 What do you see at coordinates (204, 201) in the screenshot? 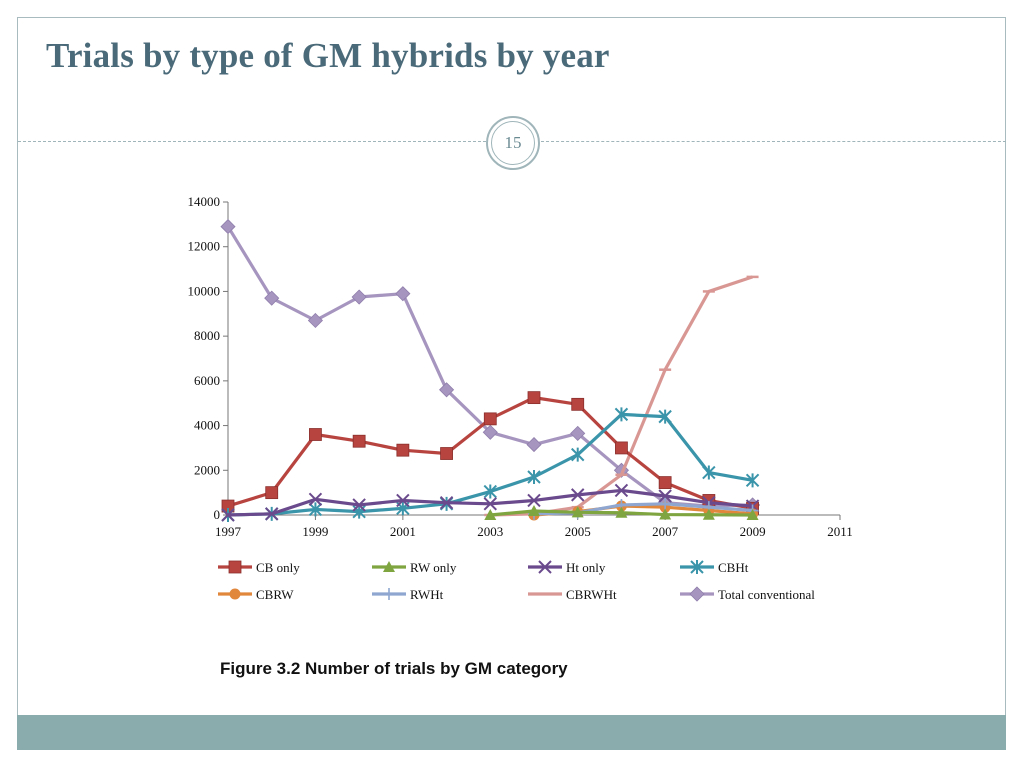
I see `y-tick-label: 14000` at bounding box center [204, 201].